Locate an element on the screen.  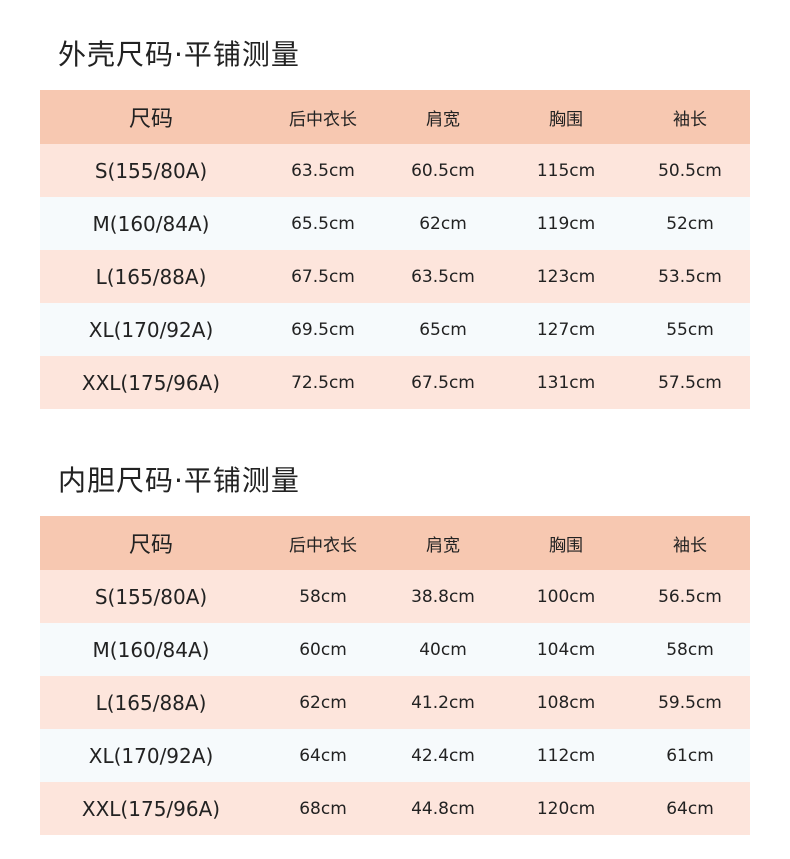
table-row: XL(170/92A) 64cm 42.4cm 112cm 61cm is located at coordinates (395, 755).